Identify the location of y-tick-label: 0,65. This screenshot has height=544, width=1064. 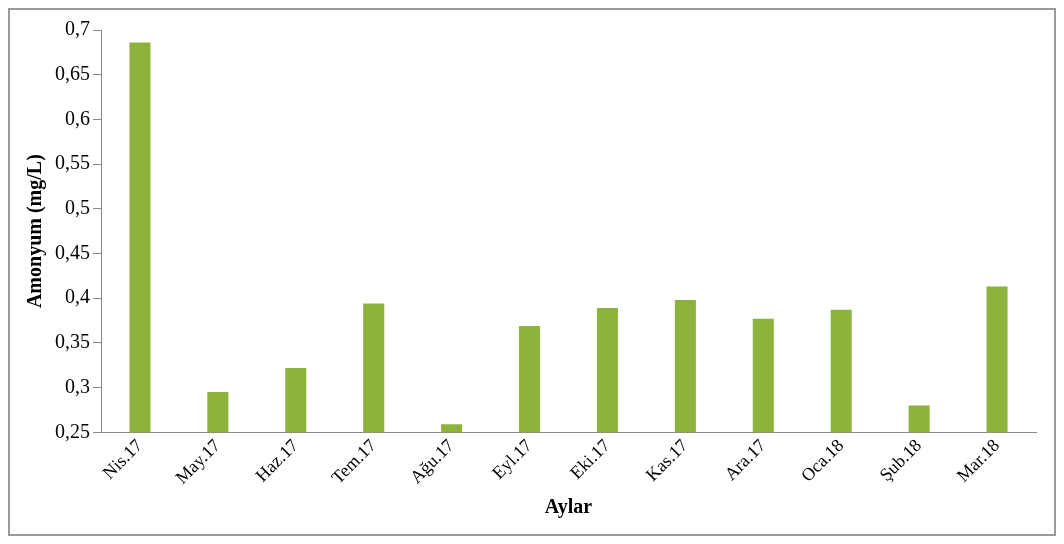
(72, 72).